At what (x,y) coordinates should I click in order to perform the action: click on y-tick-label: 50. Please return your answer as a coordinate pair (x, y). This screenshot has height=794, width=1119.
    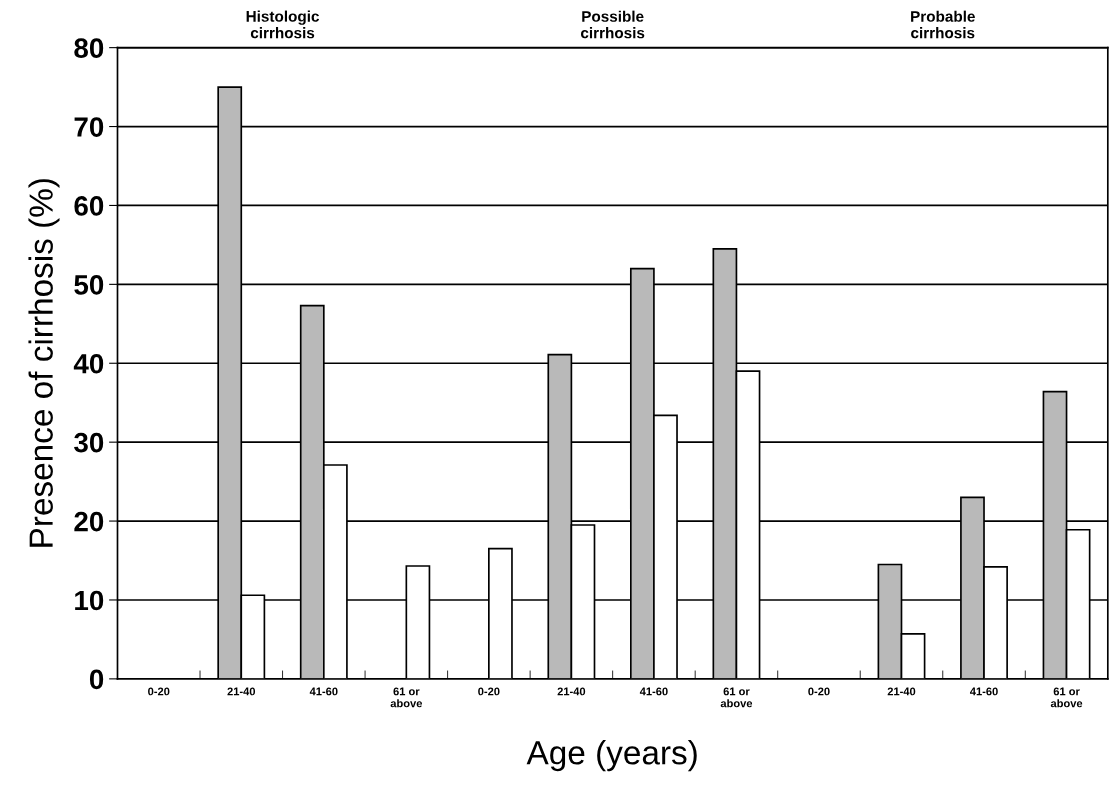
    Looking at the image, I should click on (89, 285).